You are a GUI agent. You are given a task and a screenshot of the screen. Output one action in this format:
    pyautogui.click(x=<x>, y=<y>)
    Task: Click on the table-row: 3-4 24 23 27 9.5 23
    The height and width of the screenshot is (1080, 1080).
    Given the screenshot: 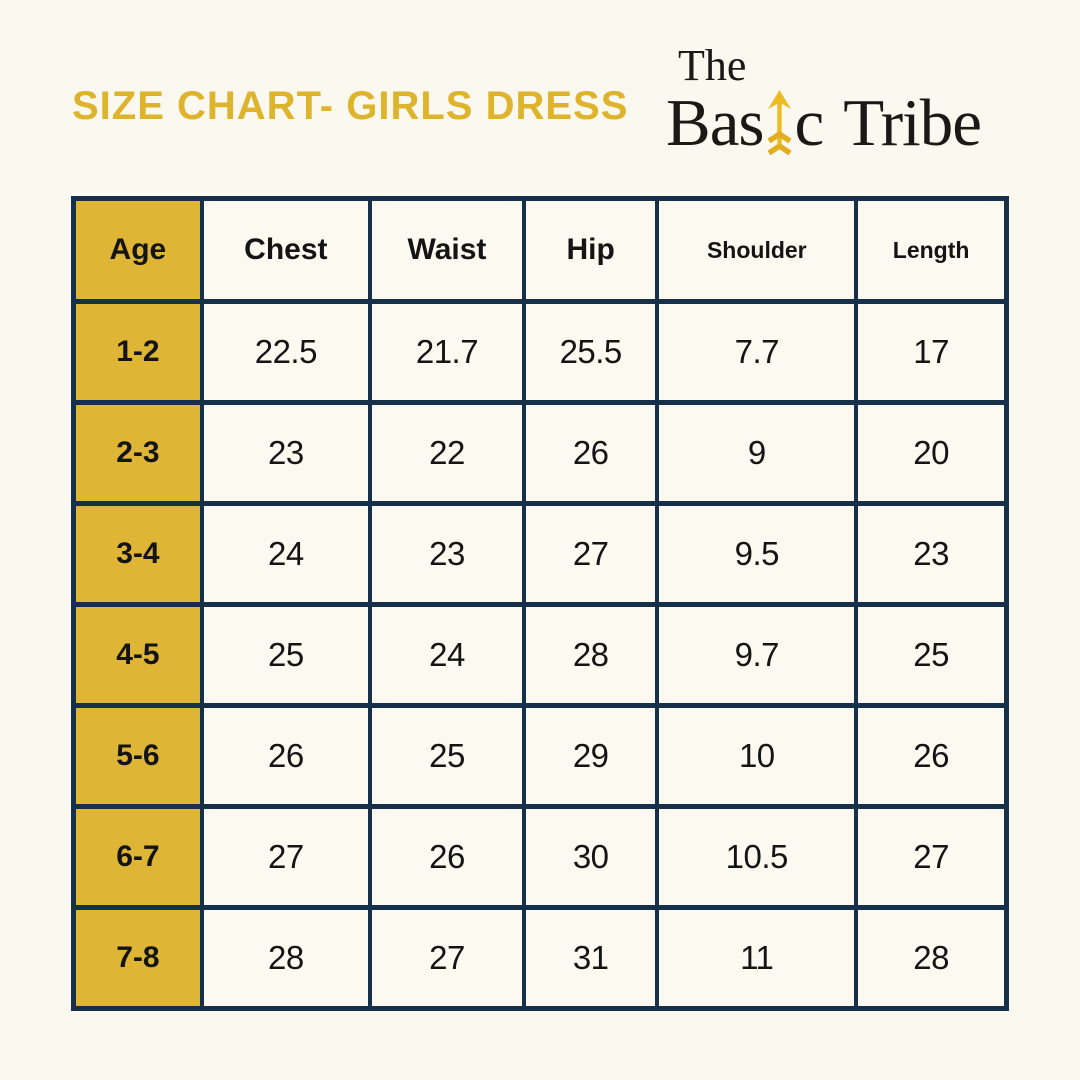 What is the action you would take?
    pyautogui.click(x=540, y=554)
    